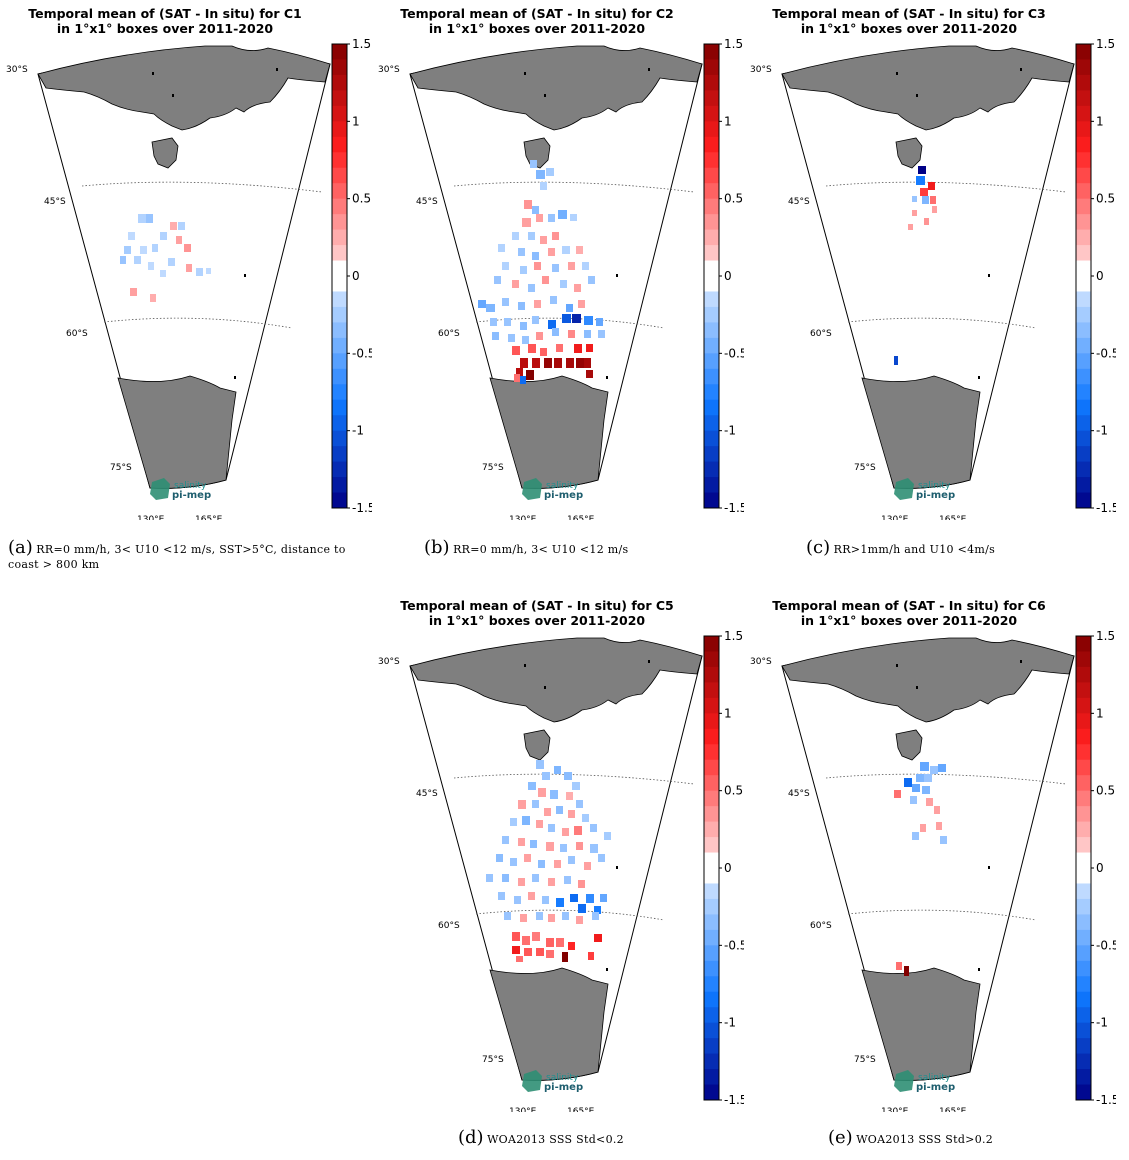  What do you see at coordinates (730, 431) in the screenshot?
I see `colorbar-tick-label: -1` at bounding box center [730, 431].